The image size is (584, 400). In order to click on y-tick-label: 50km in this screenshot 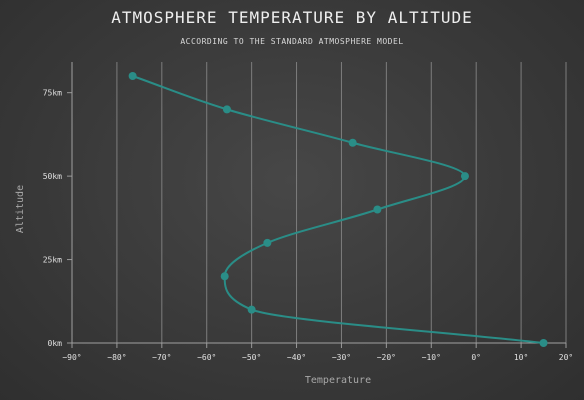, I will do `click(52, 176)`.